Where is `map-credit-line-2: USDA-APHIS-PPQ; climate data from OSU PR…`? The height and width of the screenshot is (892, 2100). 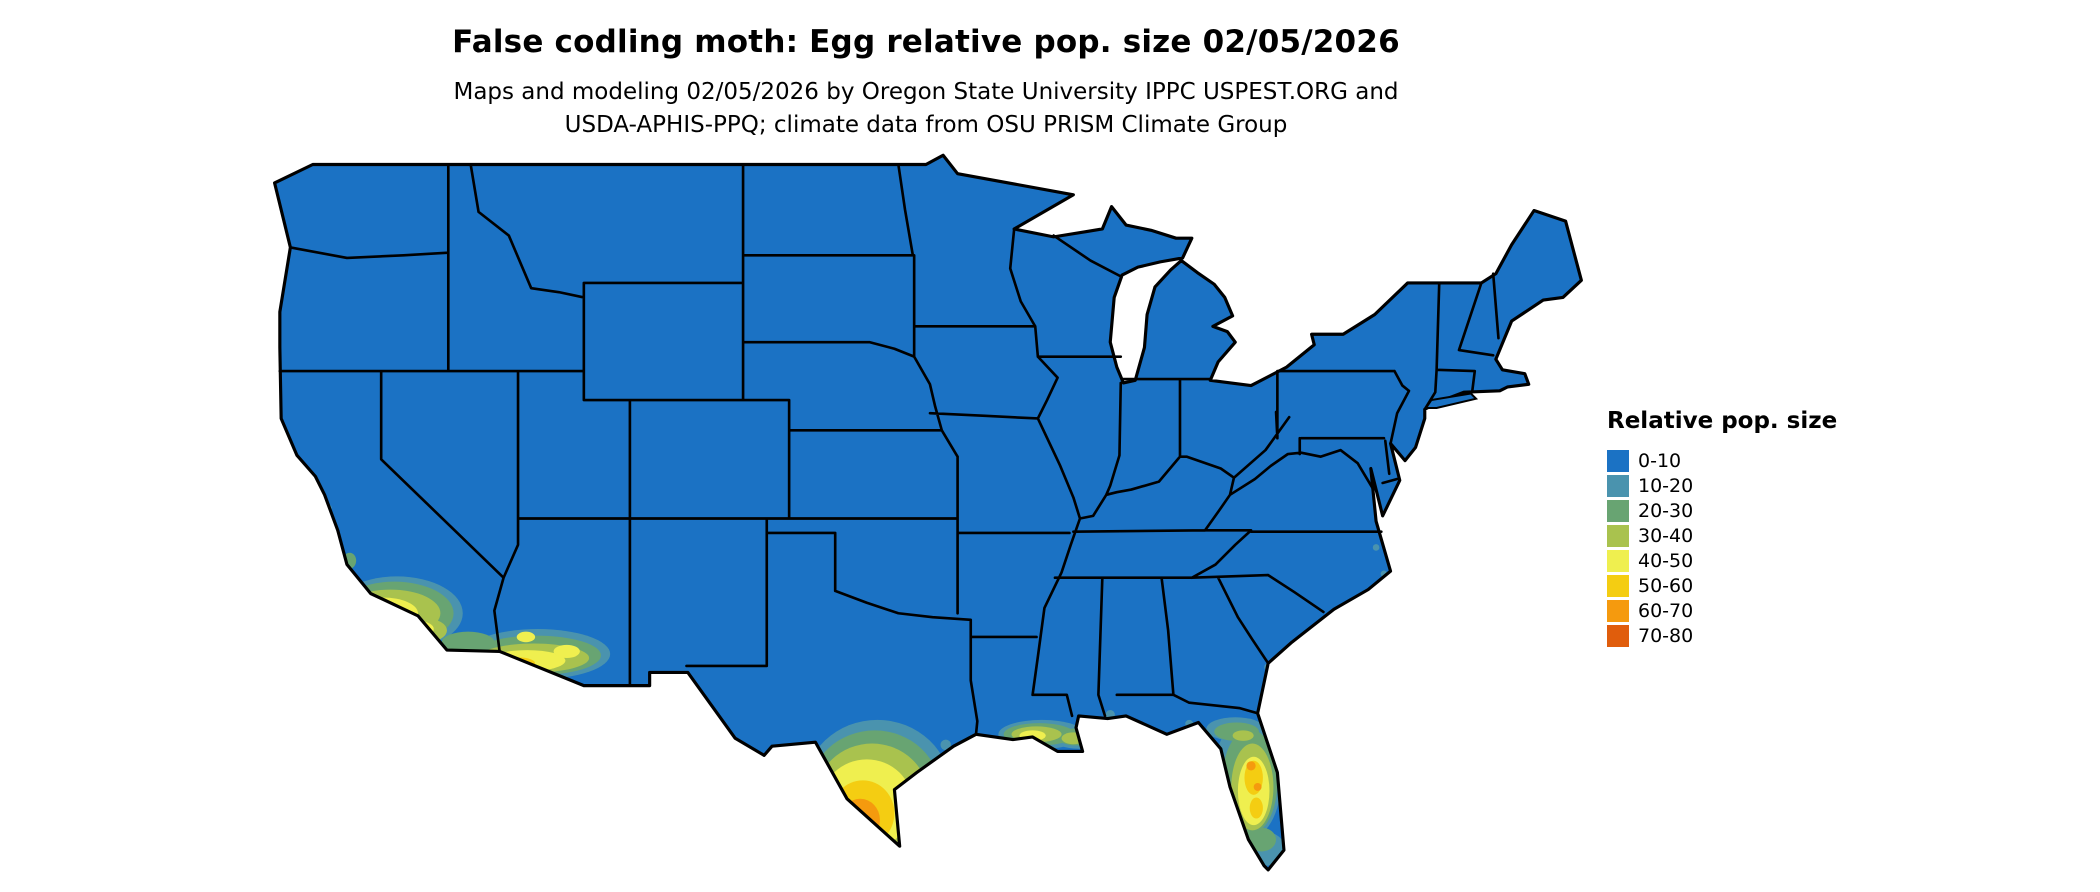
map-credit-line-2: USDA-APHIS-PPQ; climate data from OSU PR… is located at coordinates (926, 125).